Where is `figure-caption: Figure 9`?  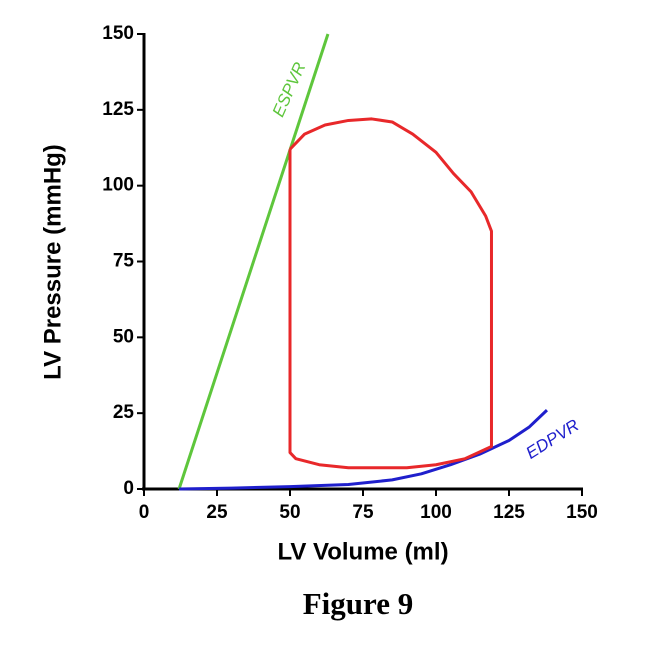
figure-caption: Figure 9 is located at coordinates (358, 603).